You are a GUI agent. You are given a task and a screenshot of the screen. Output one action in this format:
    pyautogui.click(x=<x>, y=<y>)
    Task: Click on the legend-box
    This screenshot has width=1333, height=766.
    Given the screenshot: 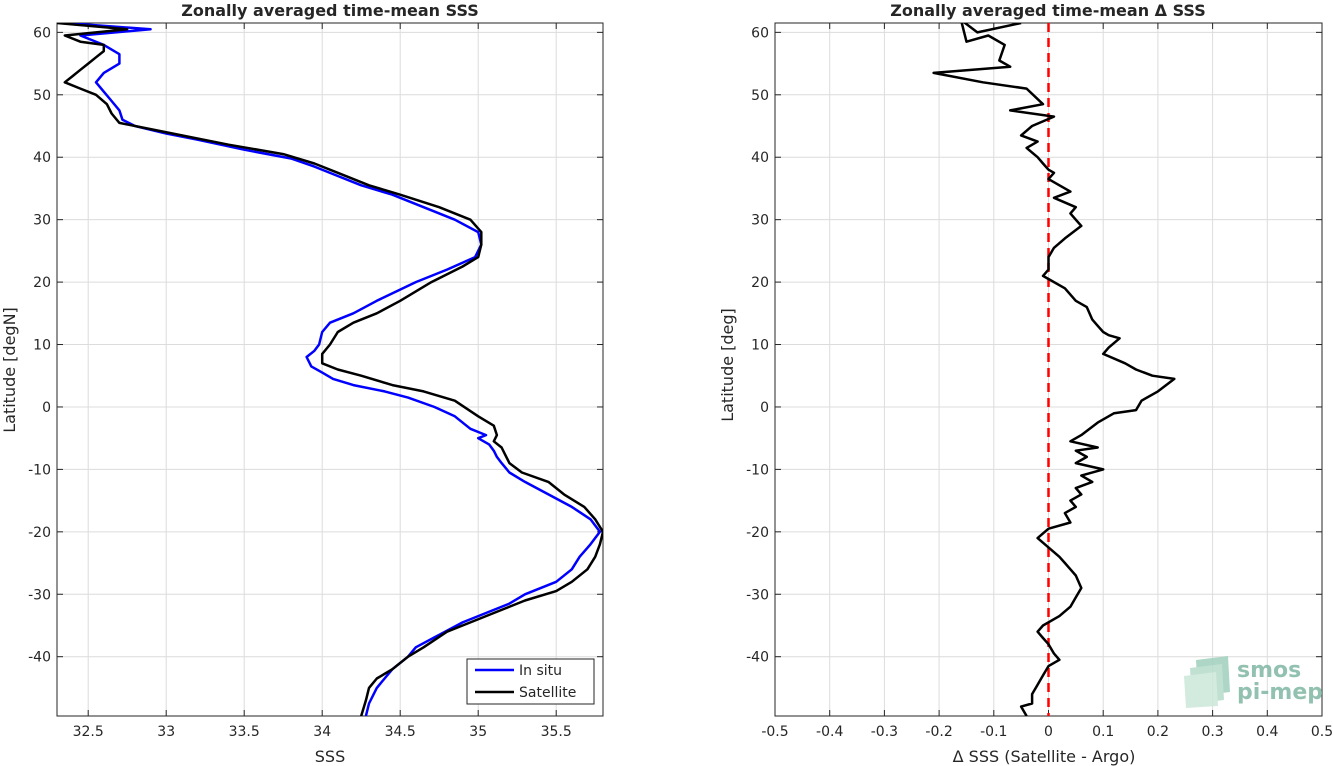 What is the action you would take?
    pyautogui.click(x=530, y=681)
    